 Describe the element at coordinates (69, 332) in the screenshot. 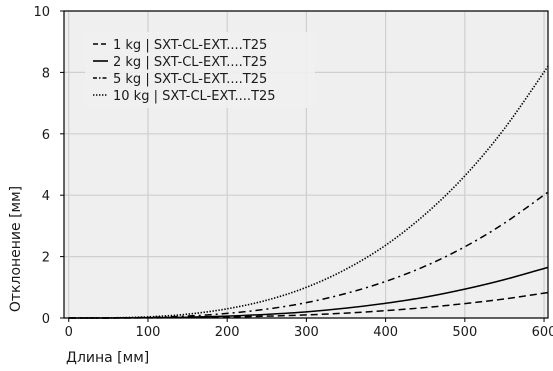

I see `x-tick-label: 0` at that location.